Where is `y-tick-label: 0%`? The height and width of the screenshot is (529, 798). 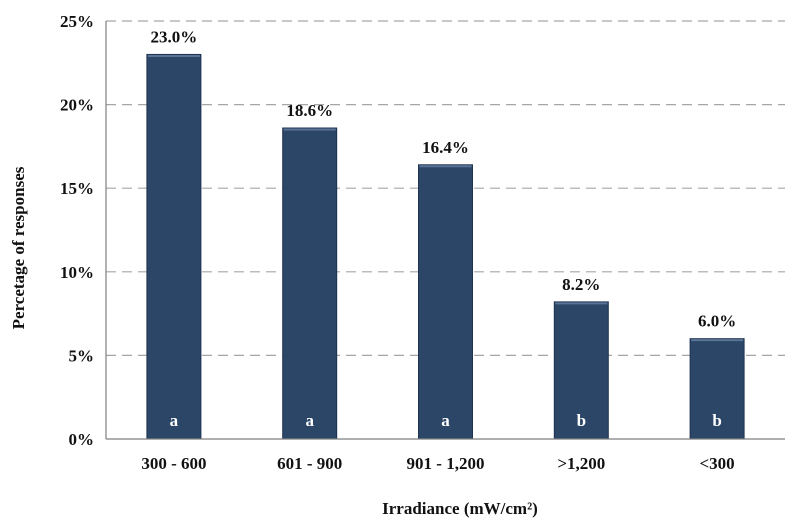
y-tick-label: 0% is located at coordinates (82, 439).